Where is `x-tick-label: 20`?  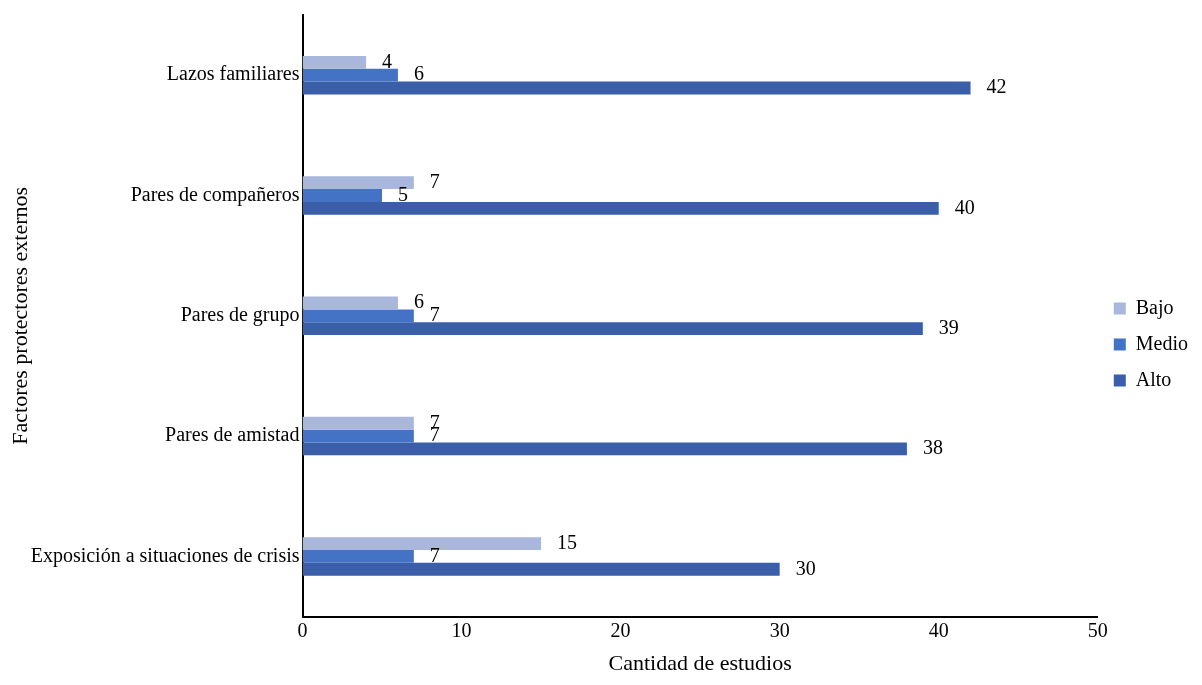 x-tick-label: 20 is located at coordinates (620, 629).